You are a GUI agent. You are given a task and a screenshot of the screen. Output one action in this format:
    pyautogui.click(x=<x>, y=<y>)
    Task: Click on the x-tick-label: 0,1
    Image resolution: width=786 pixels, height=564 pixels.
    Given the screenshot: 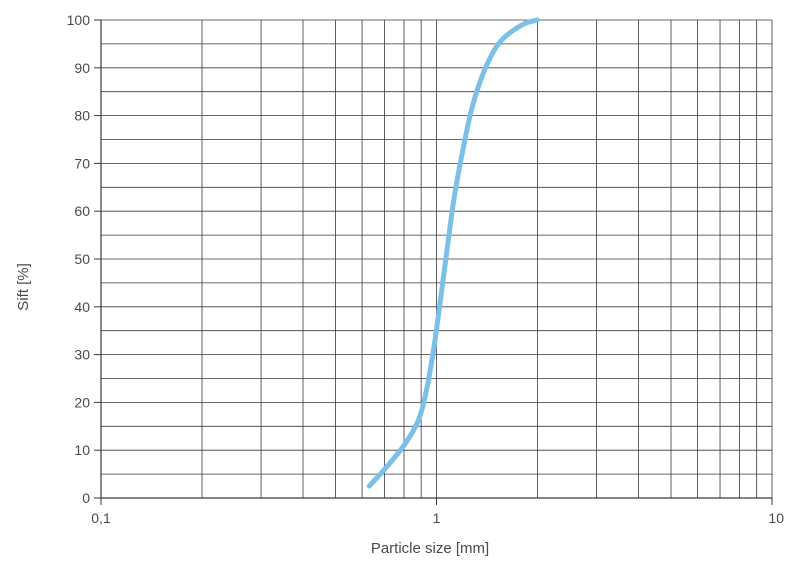 What is the action you would take?
    pyautogui.click(x=101, y=518)
    